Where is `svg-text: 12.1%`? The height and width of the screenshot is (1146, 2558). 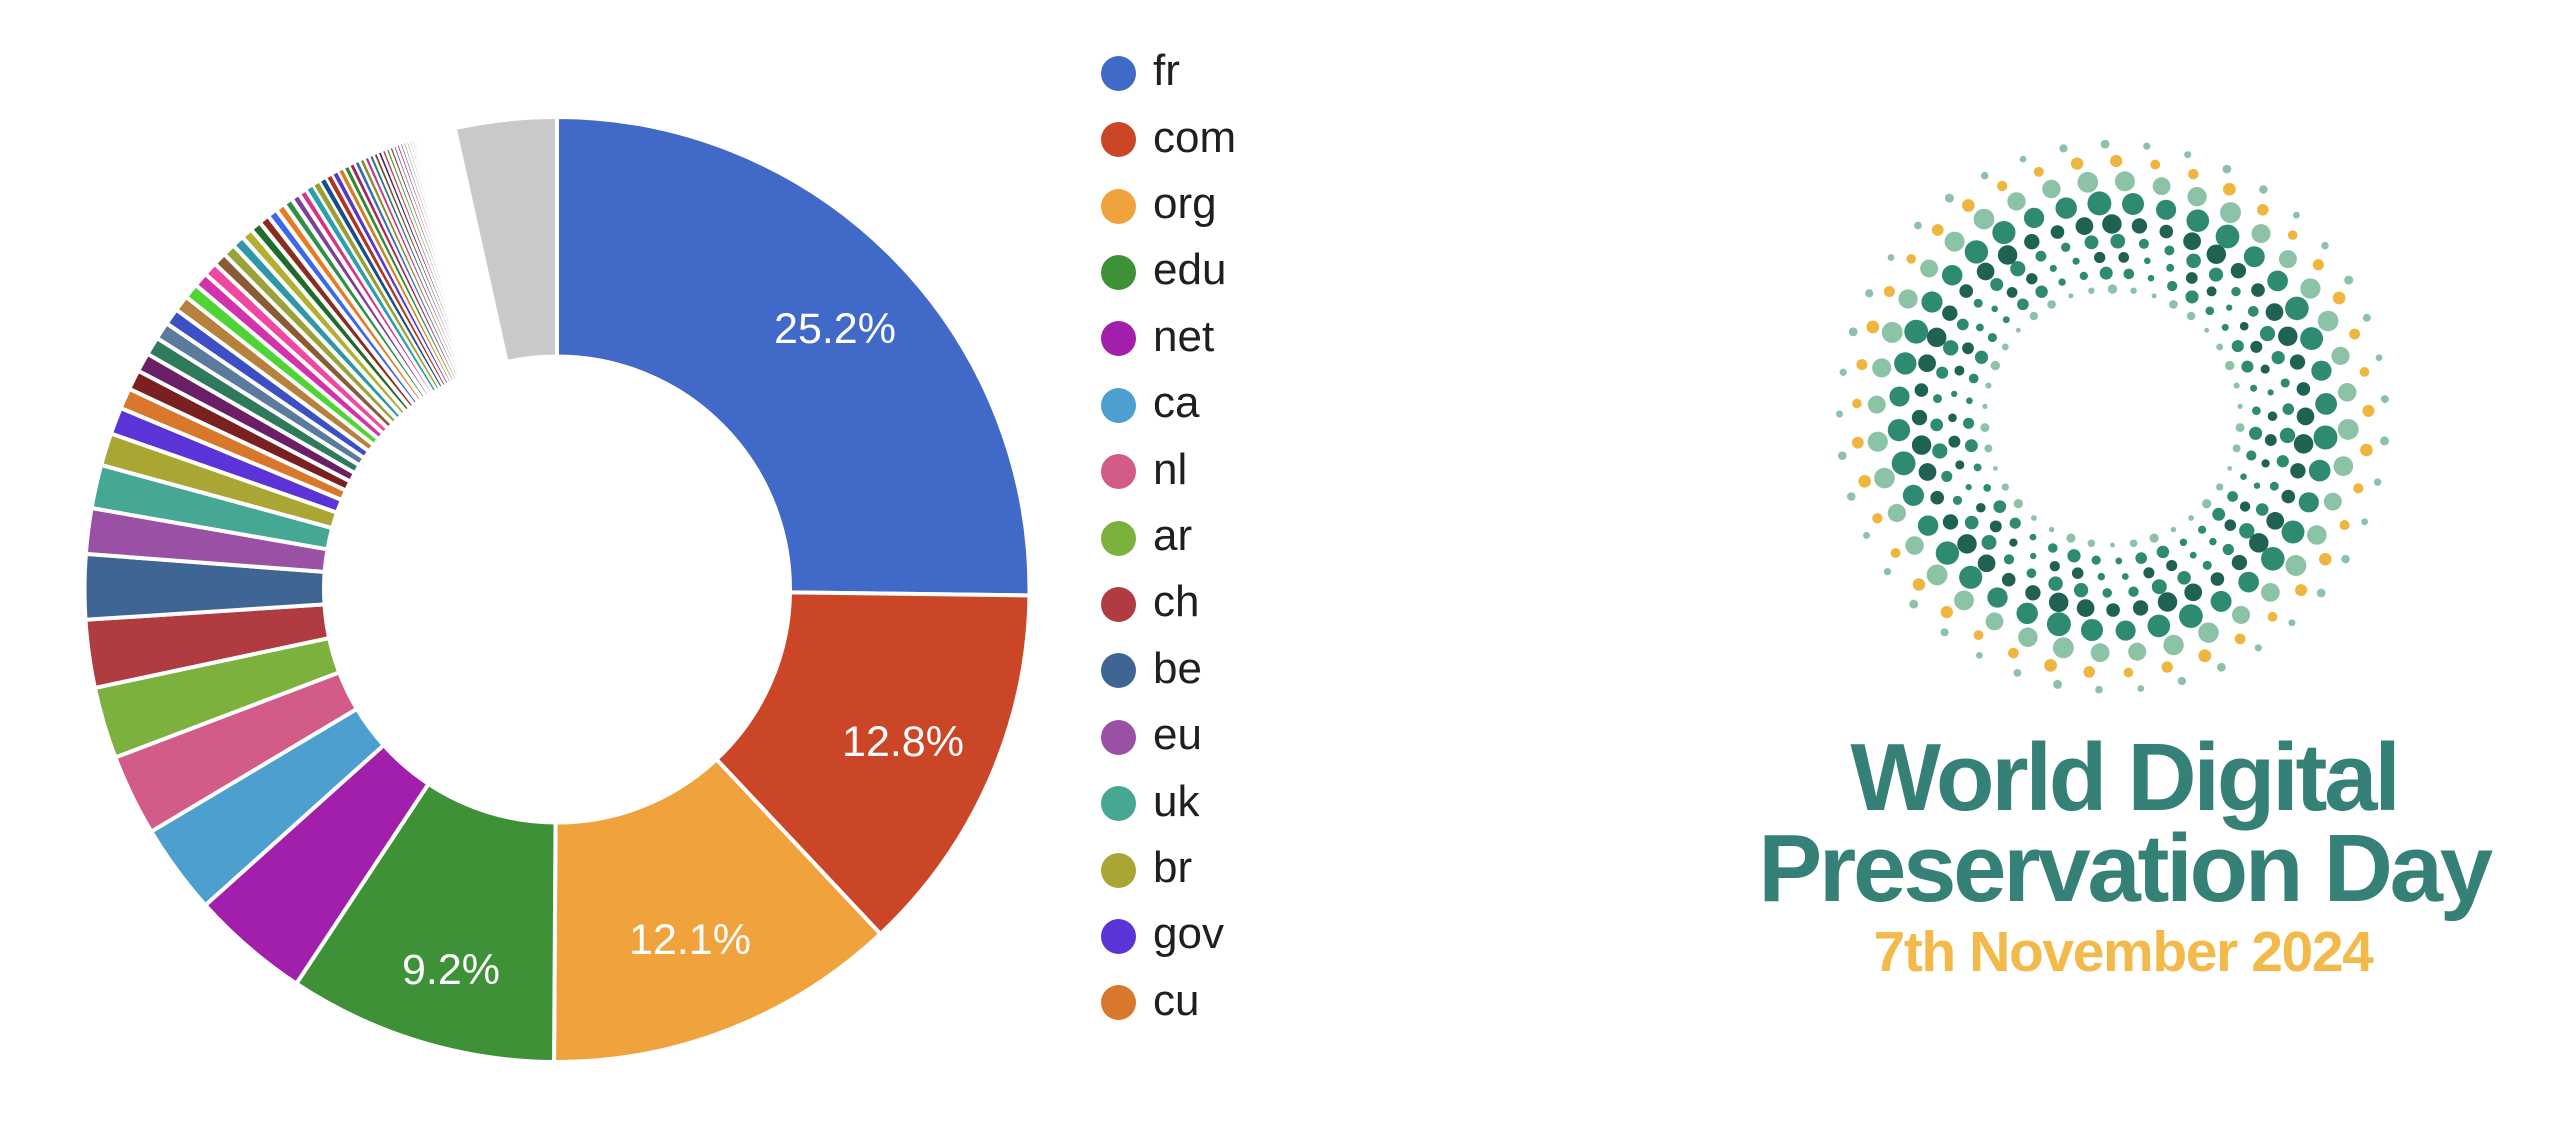 svg-text: 12.1% is located at coordinates (690, 940).